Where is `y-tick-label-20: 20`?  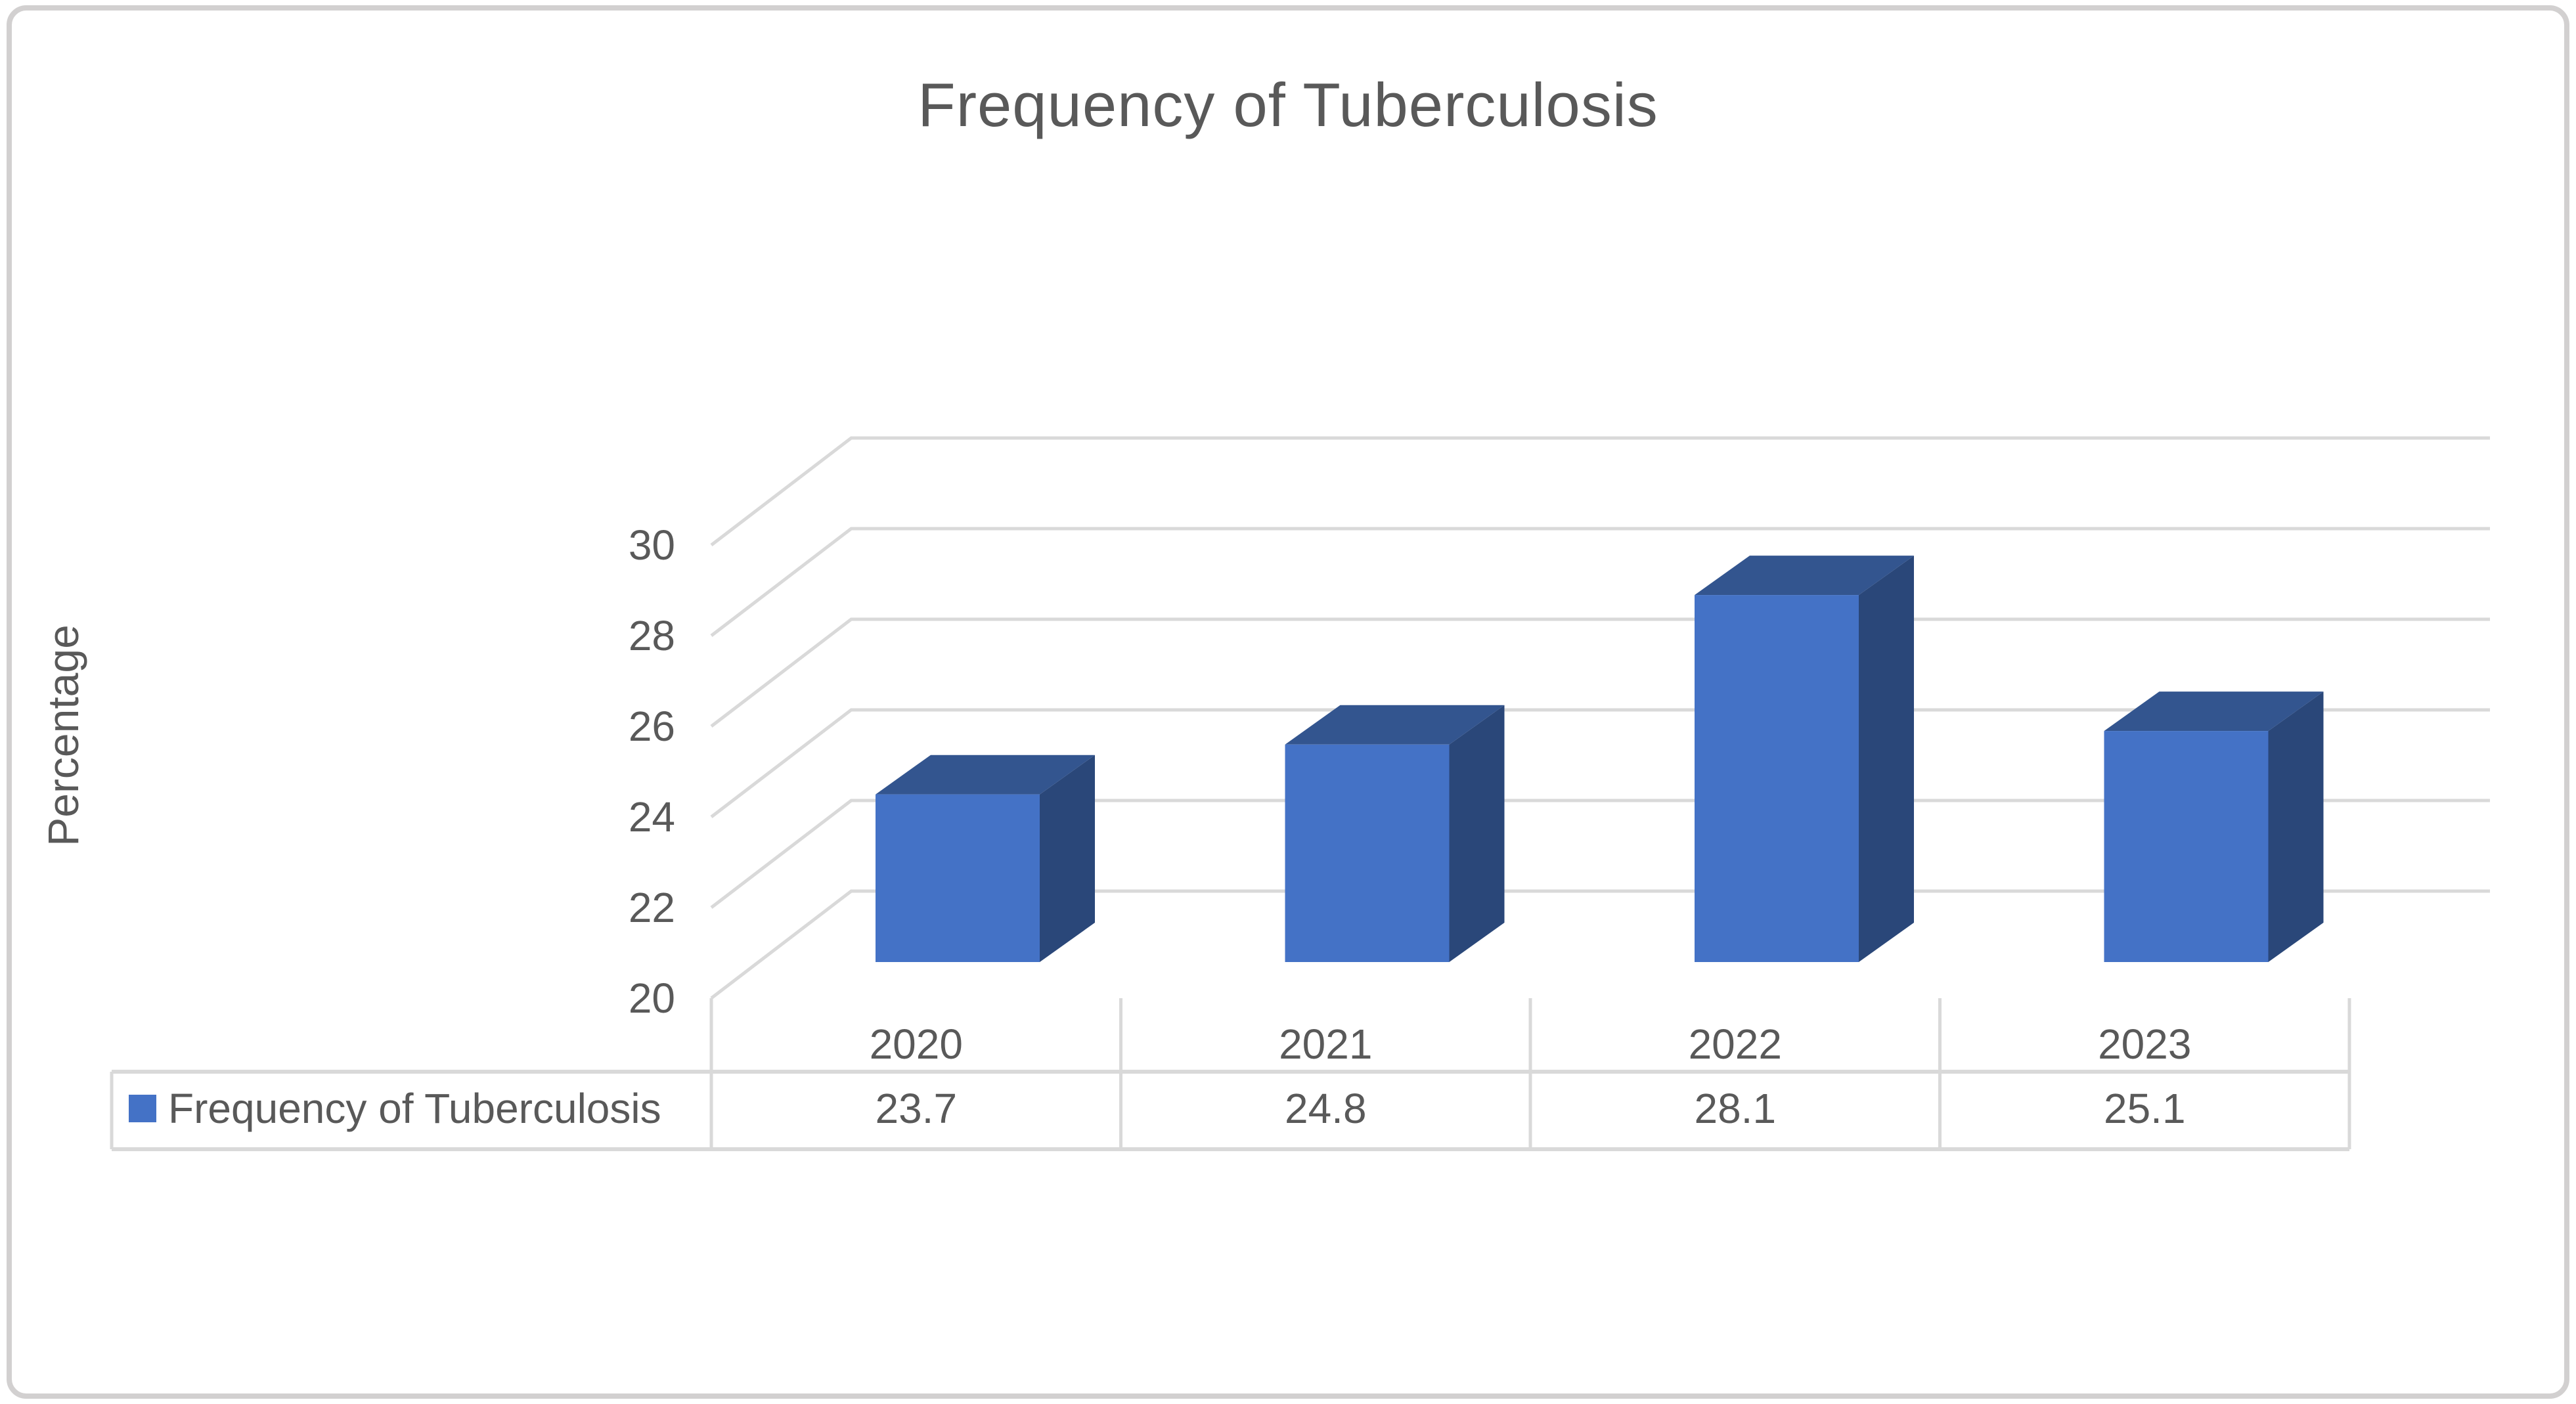 y-tick-label-20: 20 is located at coordinates (652, 999).